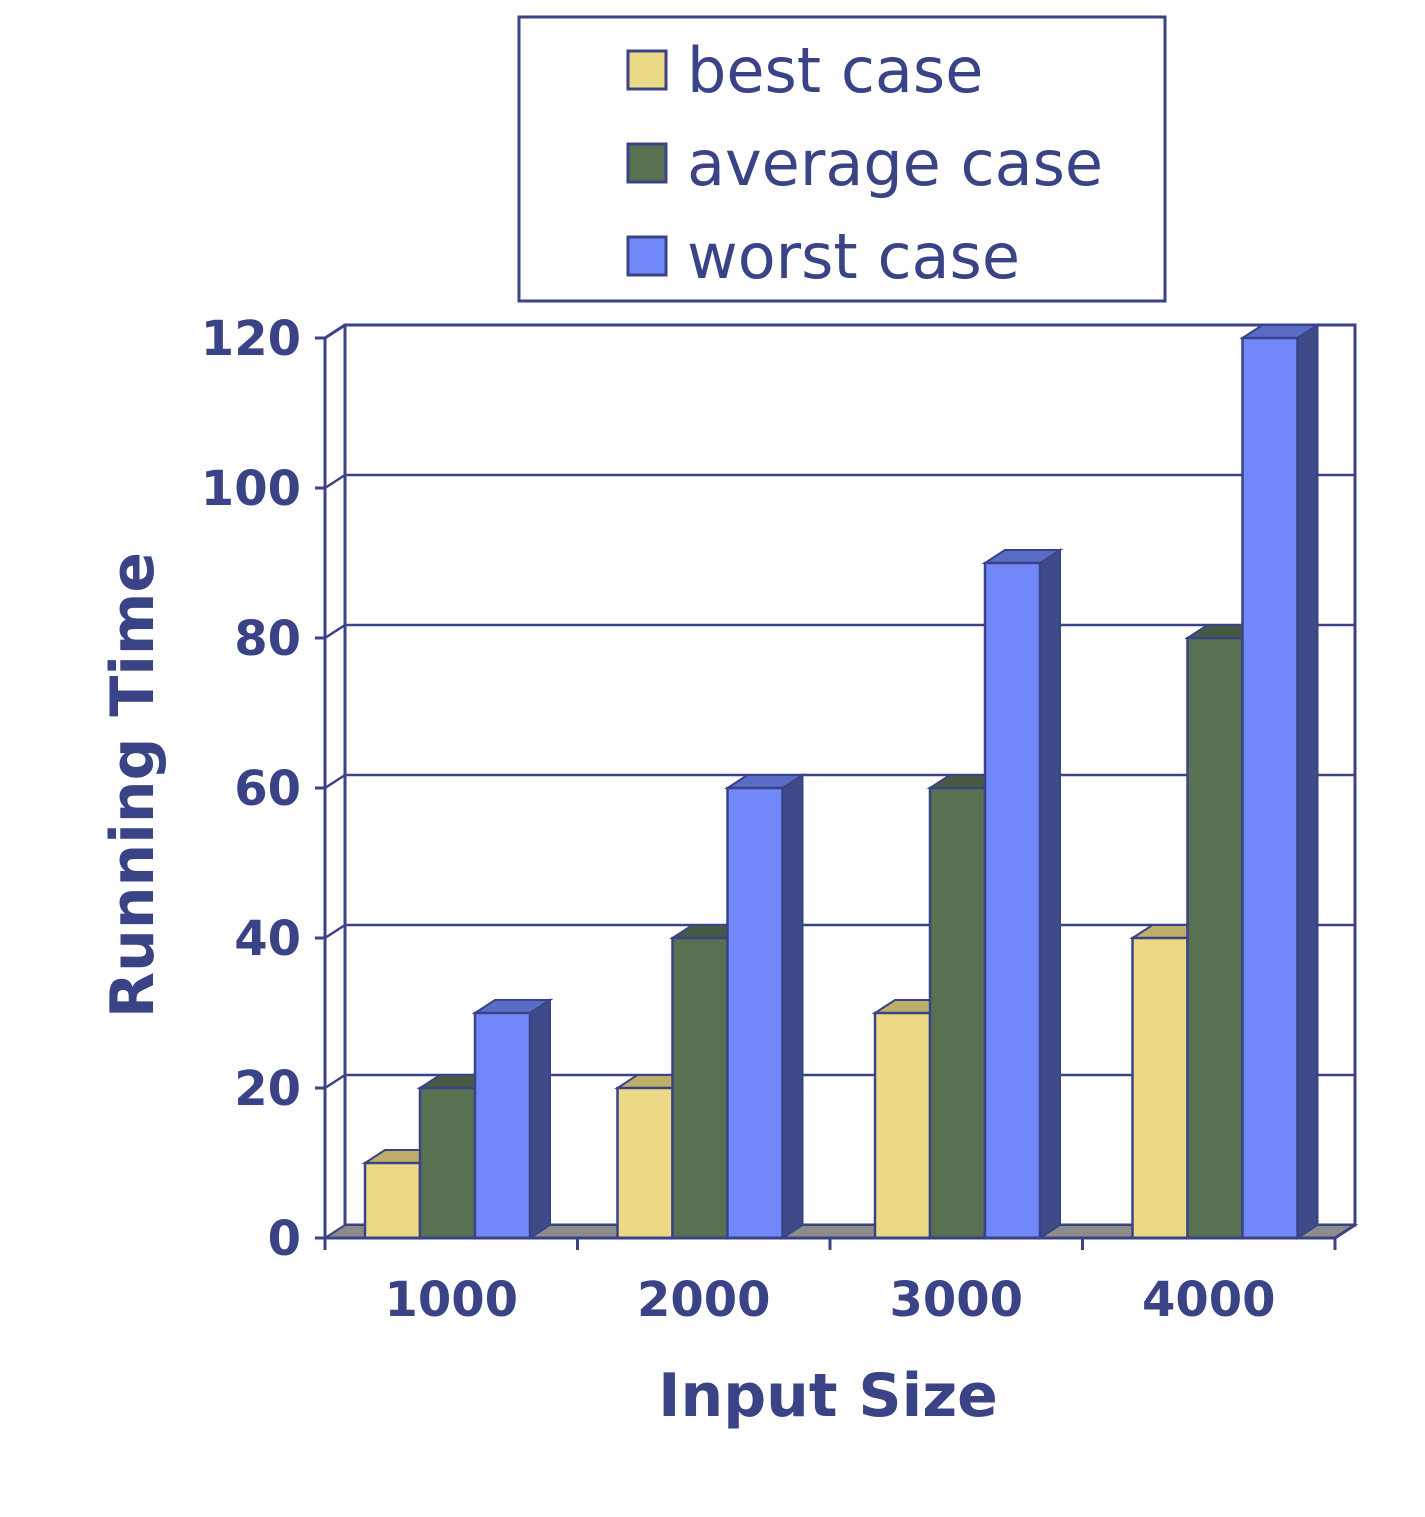  What do you see at coordinates (1209, 1300) in the screenshot?
I see `x-tick-label: 4000` at bounding box center [1209, 1300].